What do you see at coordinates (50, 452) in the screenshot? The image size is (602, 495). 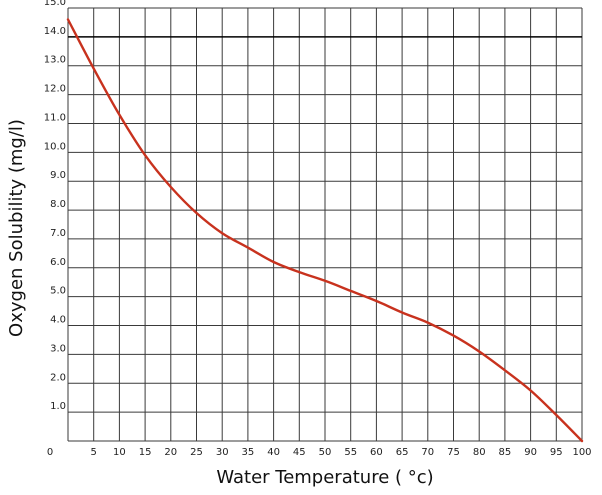 I see `x-tick-label: 0` at bounding box center [50, 452].